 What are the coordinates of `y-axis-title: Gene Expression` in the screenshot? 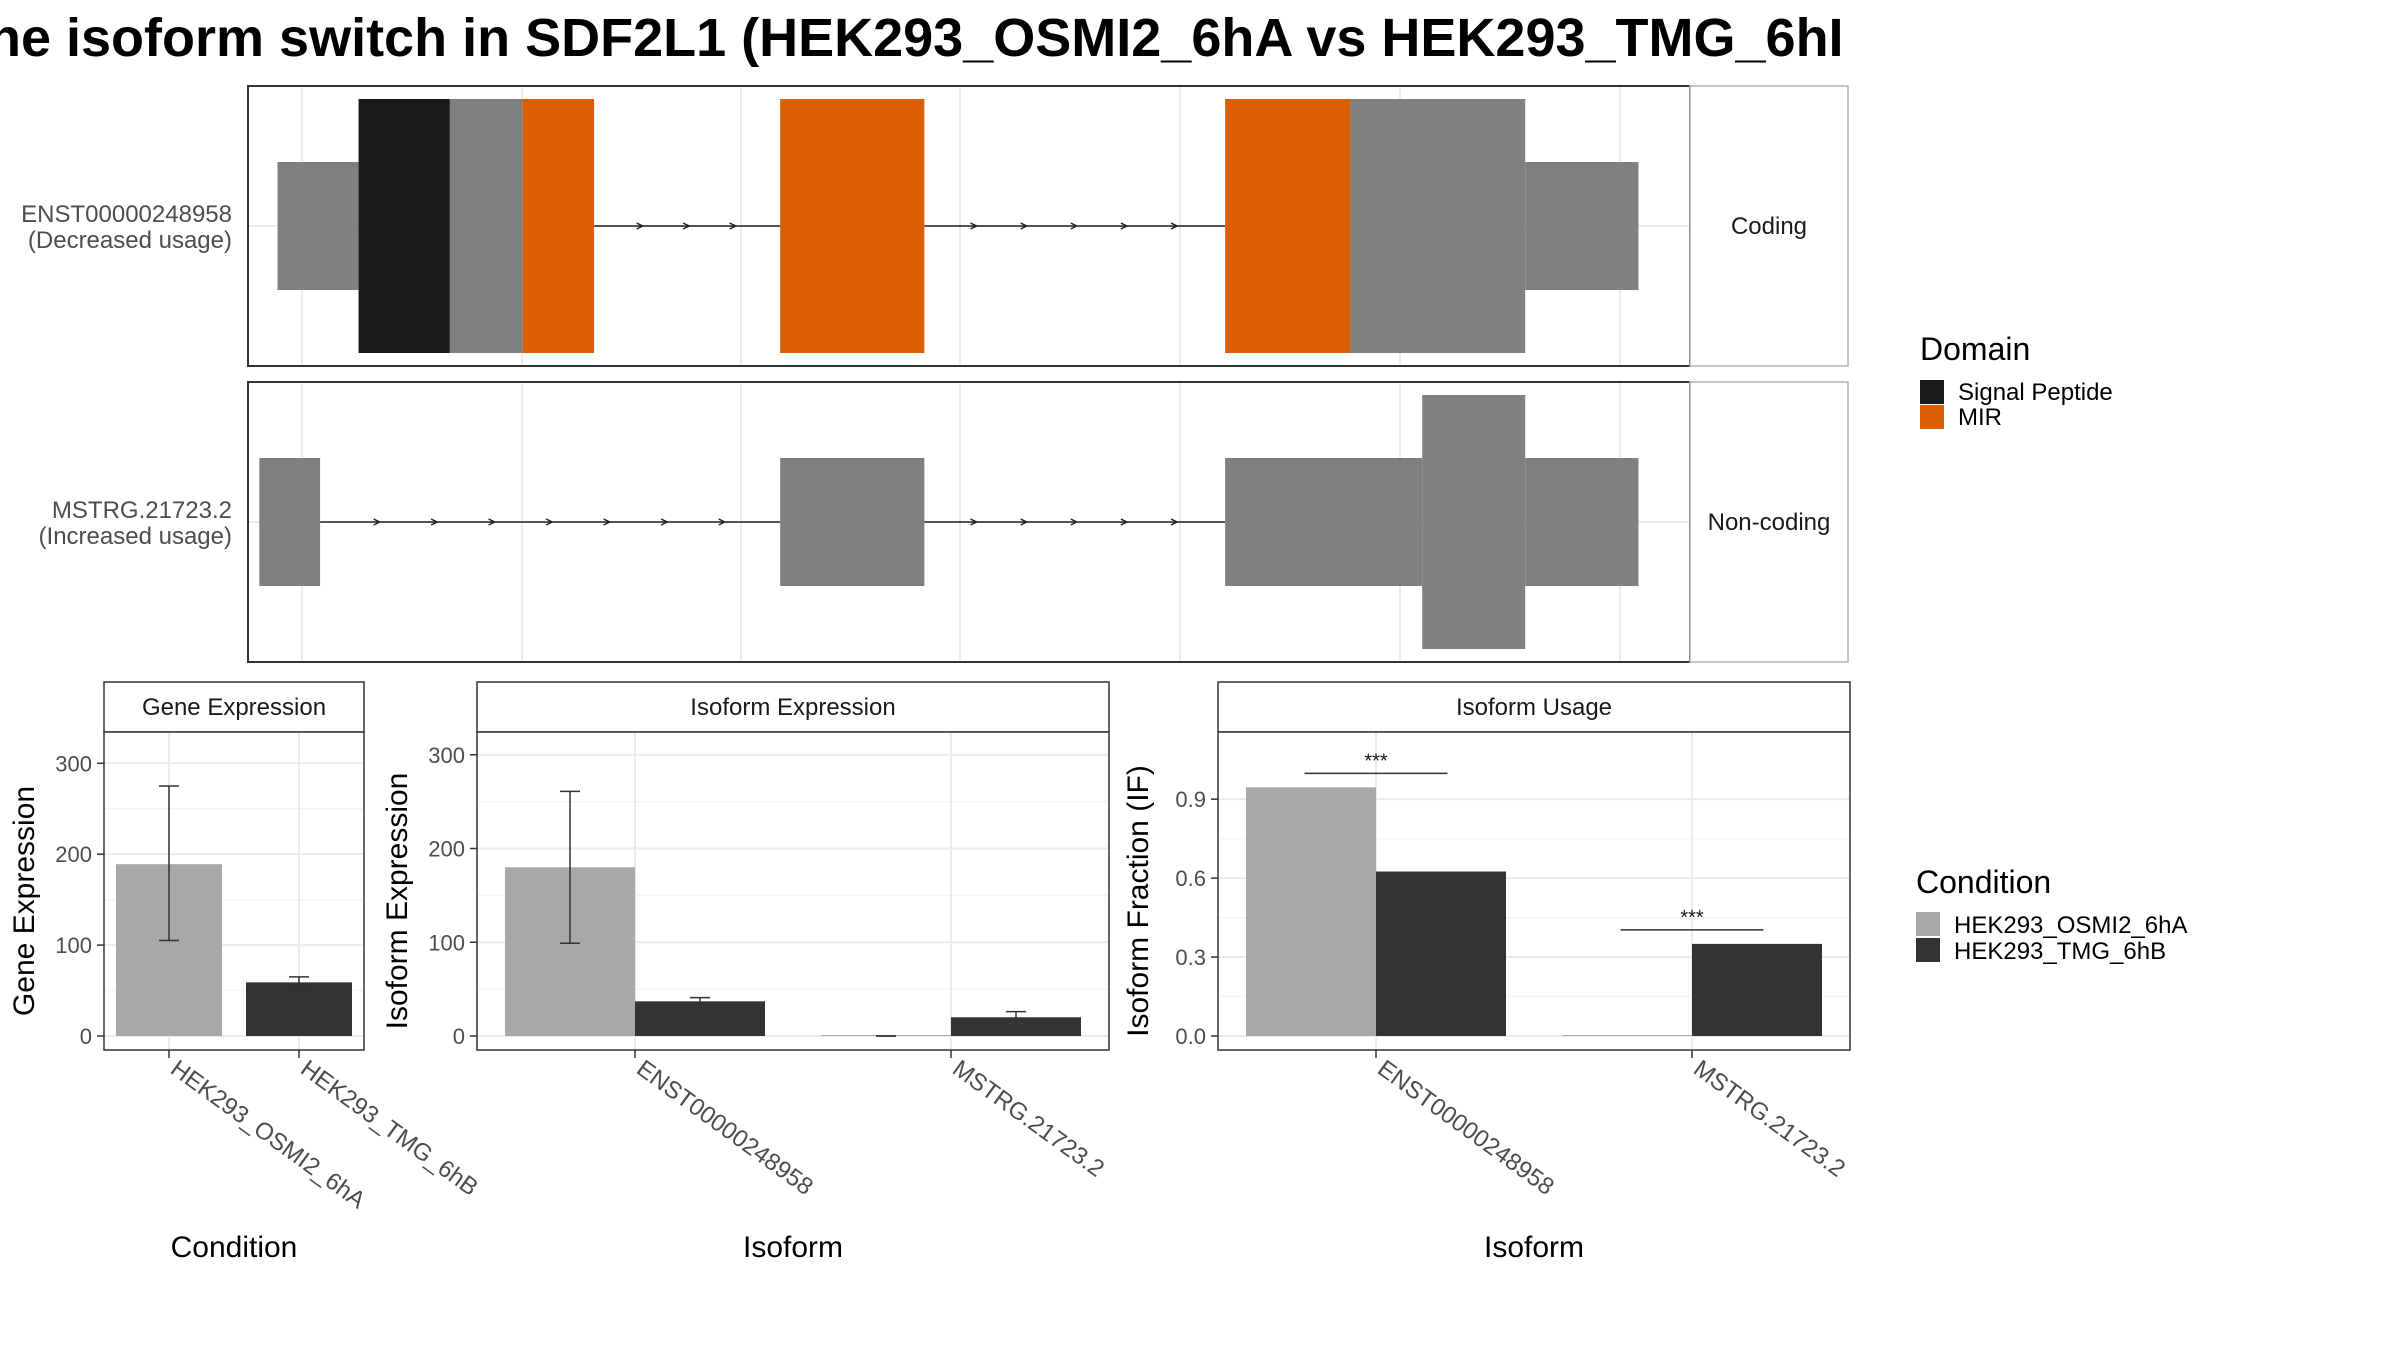 It's located at (24, 901).